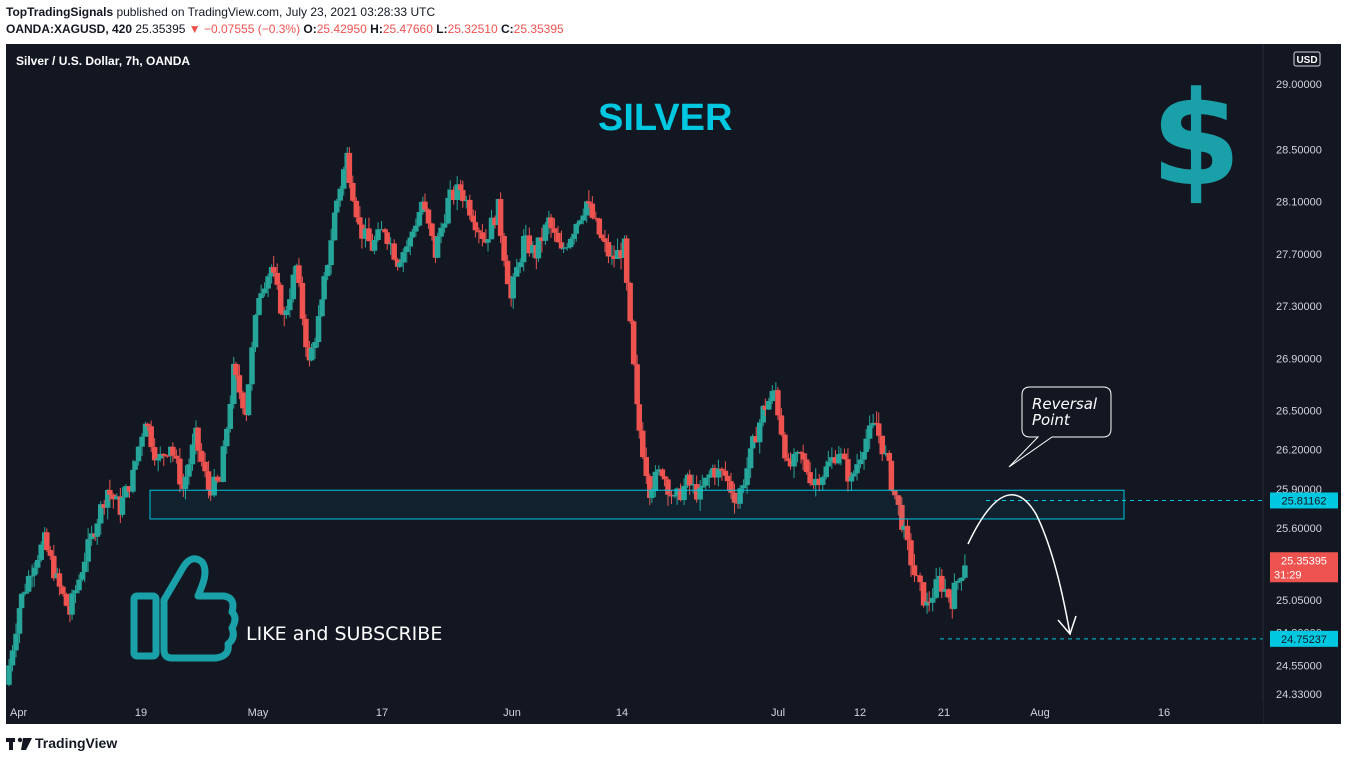 The height and width of the screenshot is (762, 1348). Describe the element at coordinates (376, 29) in the screenshot. I see `high-label: H:` at that location.